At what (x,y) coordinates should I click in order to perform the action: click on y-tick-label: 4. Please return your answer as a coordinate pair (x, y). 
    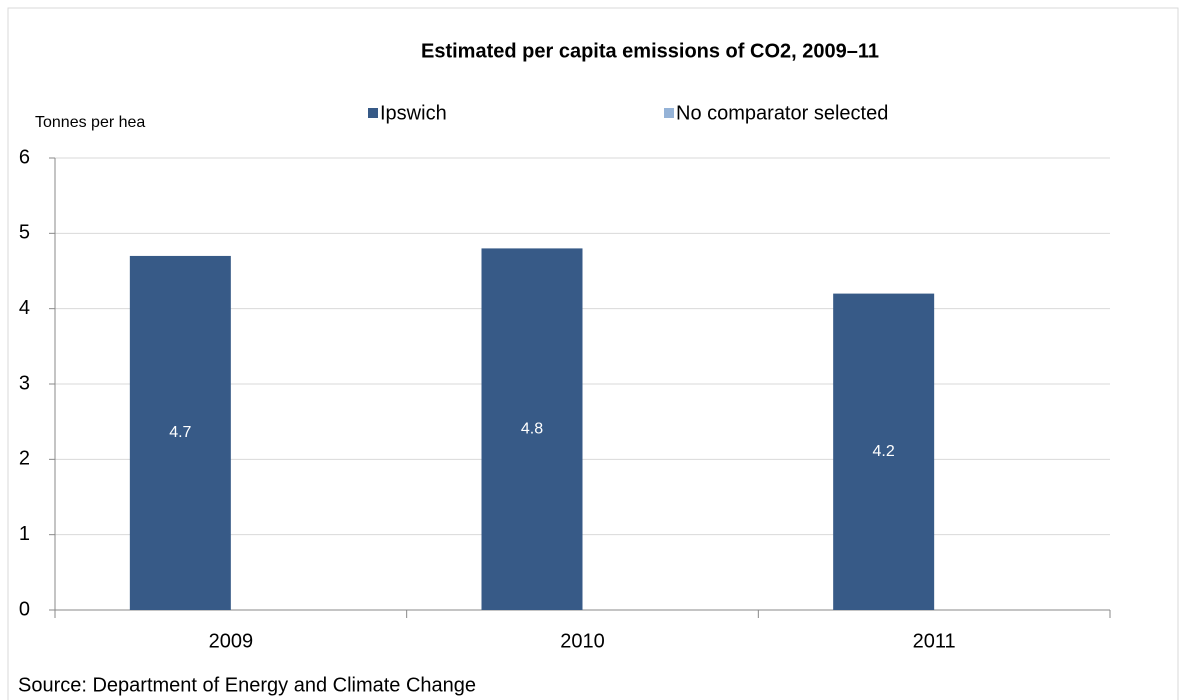
    Looking at the image, I should click on (24, 308).